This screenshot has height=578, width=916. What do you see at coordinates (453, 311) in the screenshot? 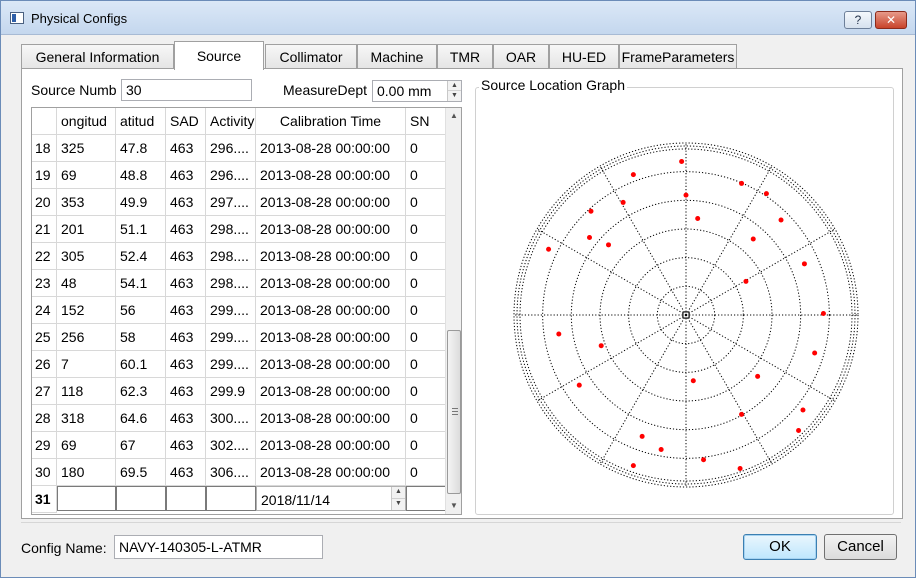
I see `table-vertical-scrollbar: ▲ ▼` at bounding box center [453, 311].